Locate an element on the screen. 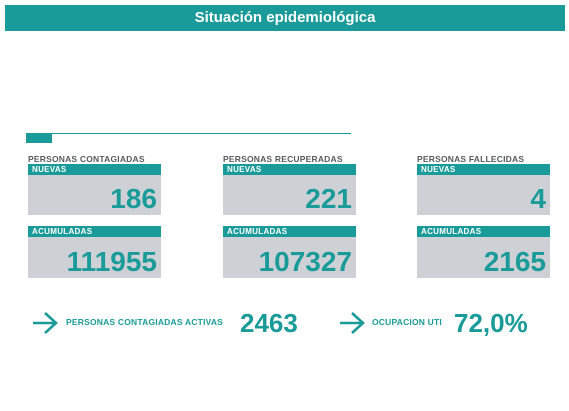 This screenshot has width=569, height=411. nuevas-card: NUEVAS 4 is located at coordinates (483, 189).